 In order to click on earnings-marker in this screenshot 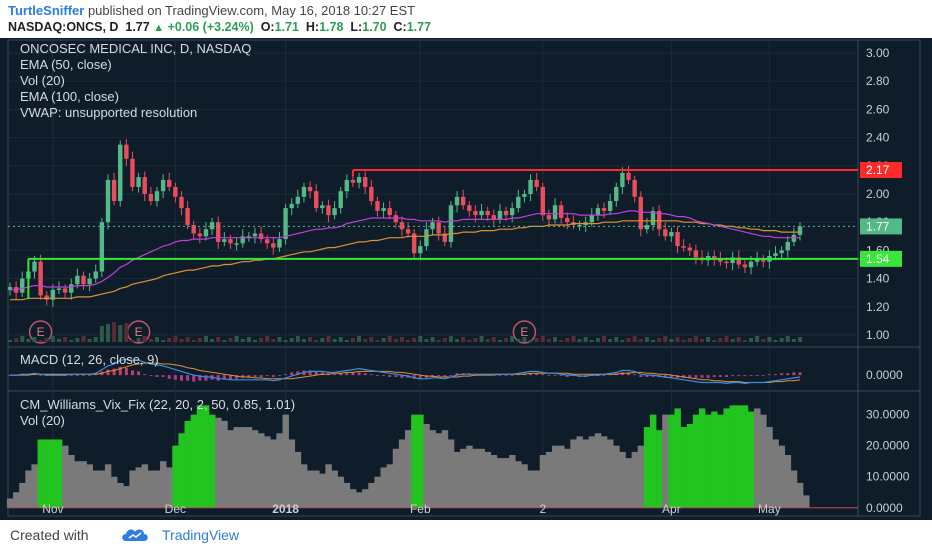, I will do `click(524, 332)`.